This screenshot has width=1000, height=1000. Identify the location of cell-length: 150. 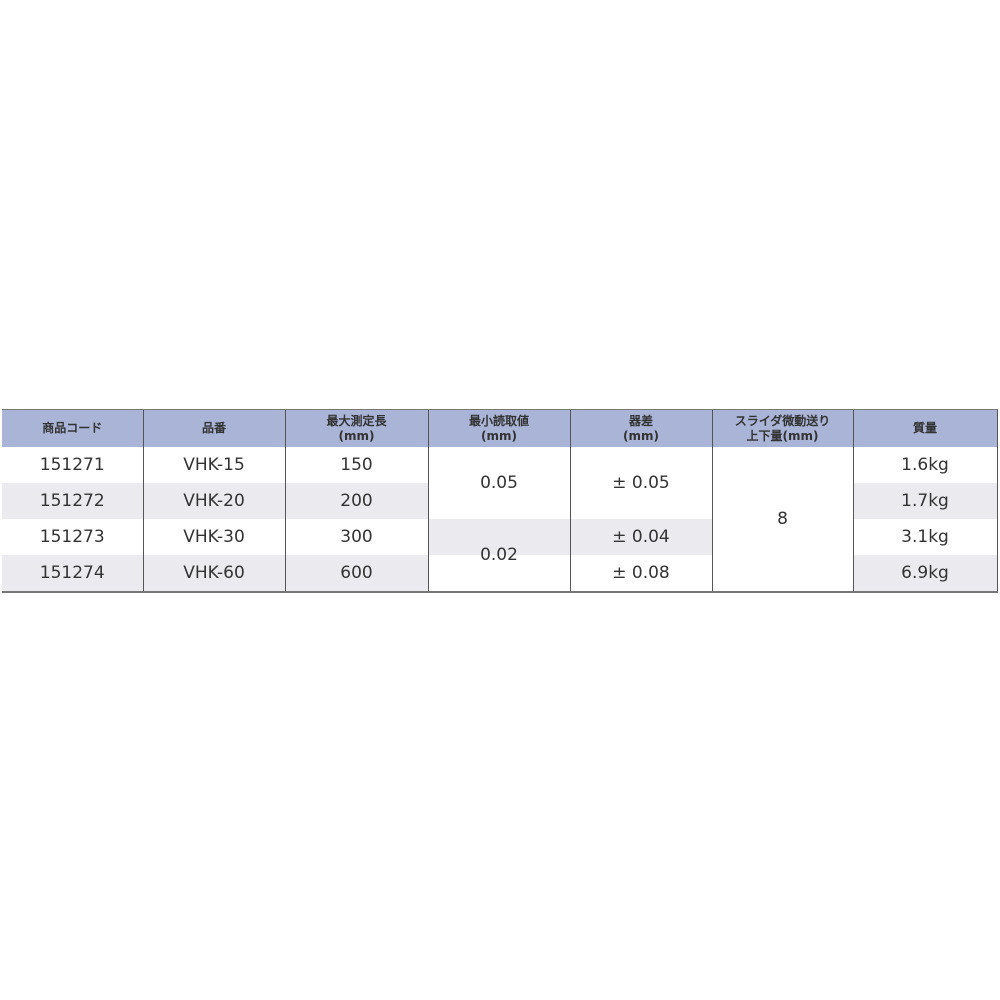
(356, 465).